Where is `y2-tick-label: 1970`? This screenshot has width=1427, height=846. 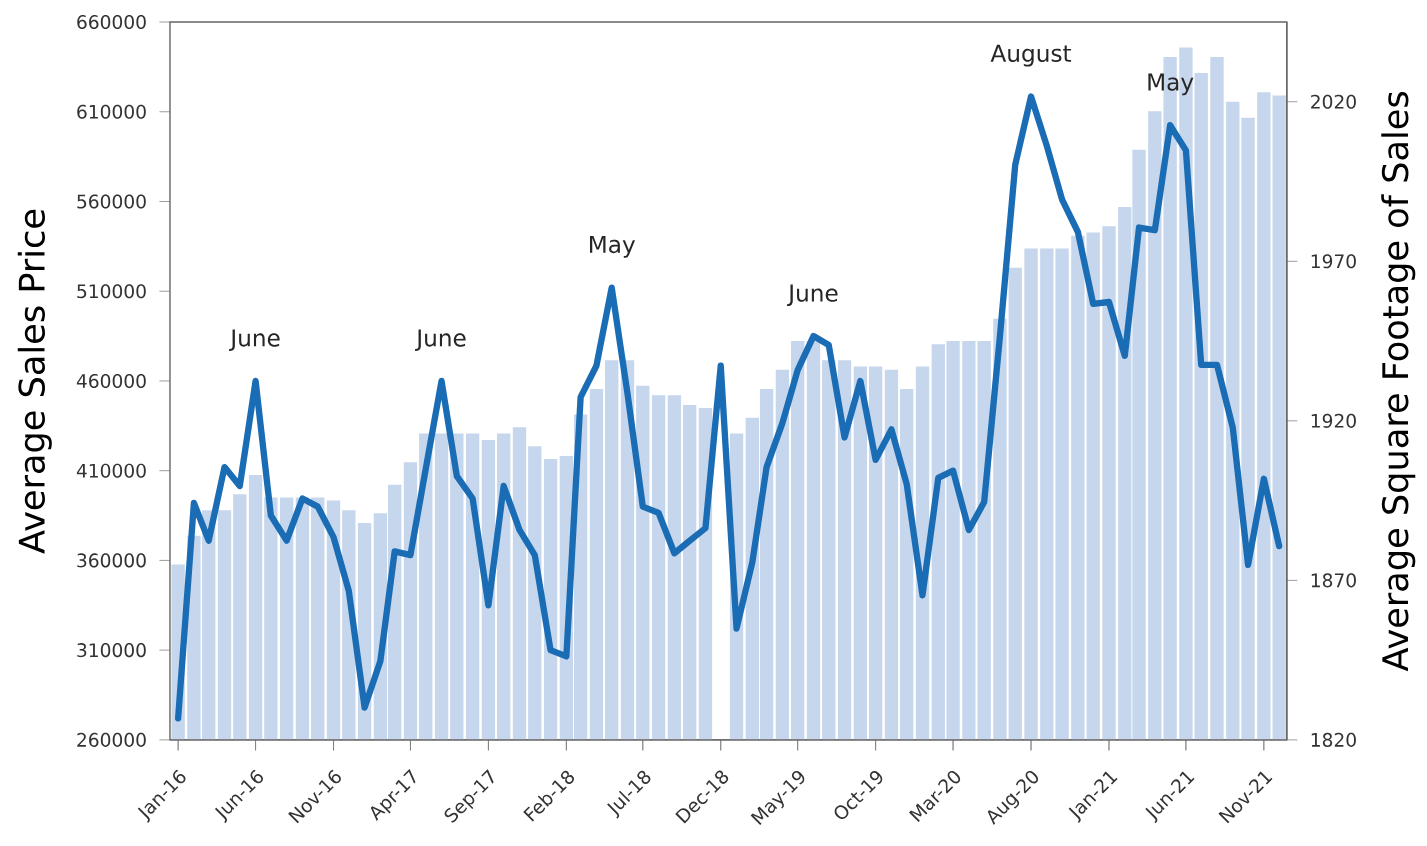 y2-tick-label: 1970 is located at coordinates (1333, 261).